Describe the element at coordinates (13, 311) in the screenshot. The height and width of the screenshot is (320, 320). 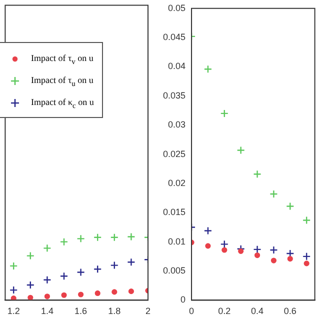
I see `x-tick-label: 1.2` at that location.